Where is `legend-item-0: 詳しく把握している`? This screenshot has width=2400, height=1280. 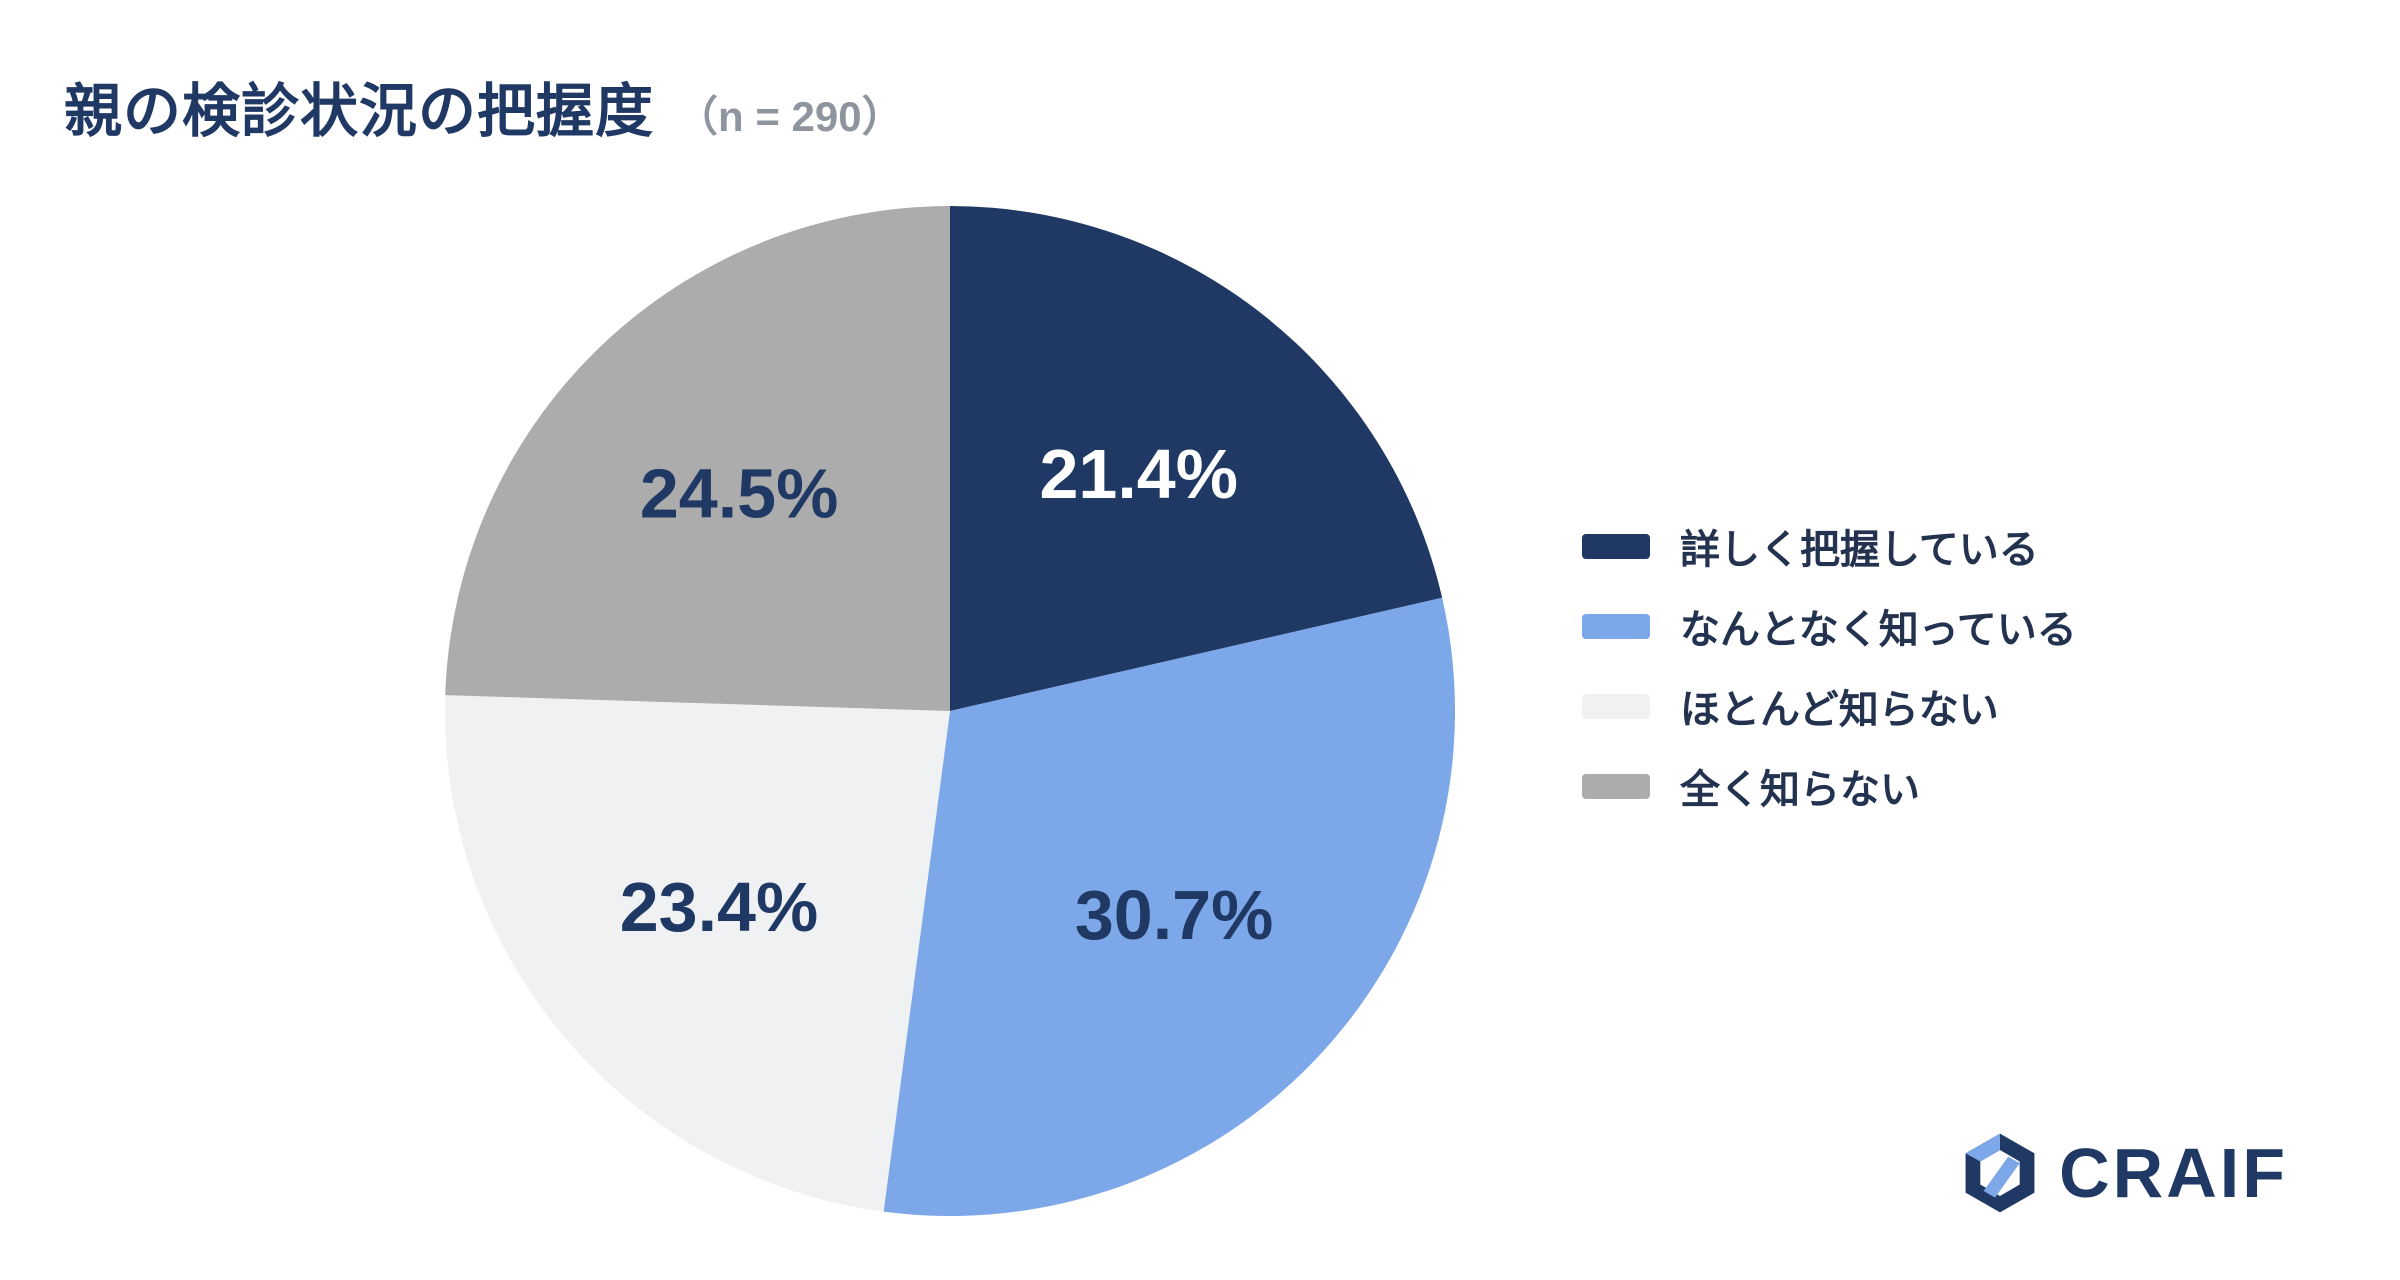
legend-item-0: 詳しく把握している is located at coordinates (1829, 546).